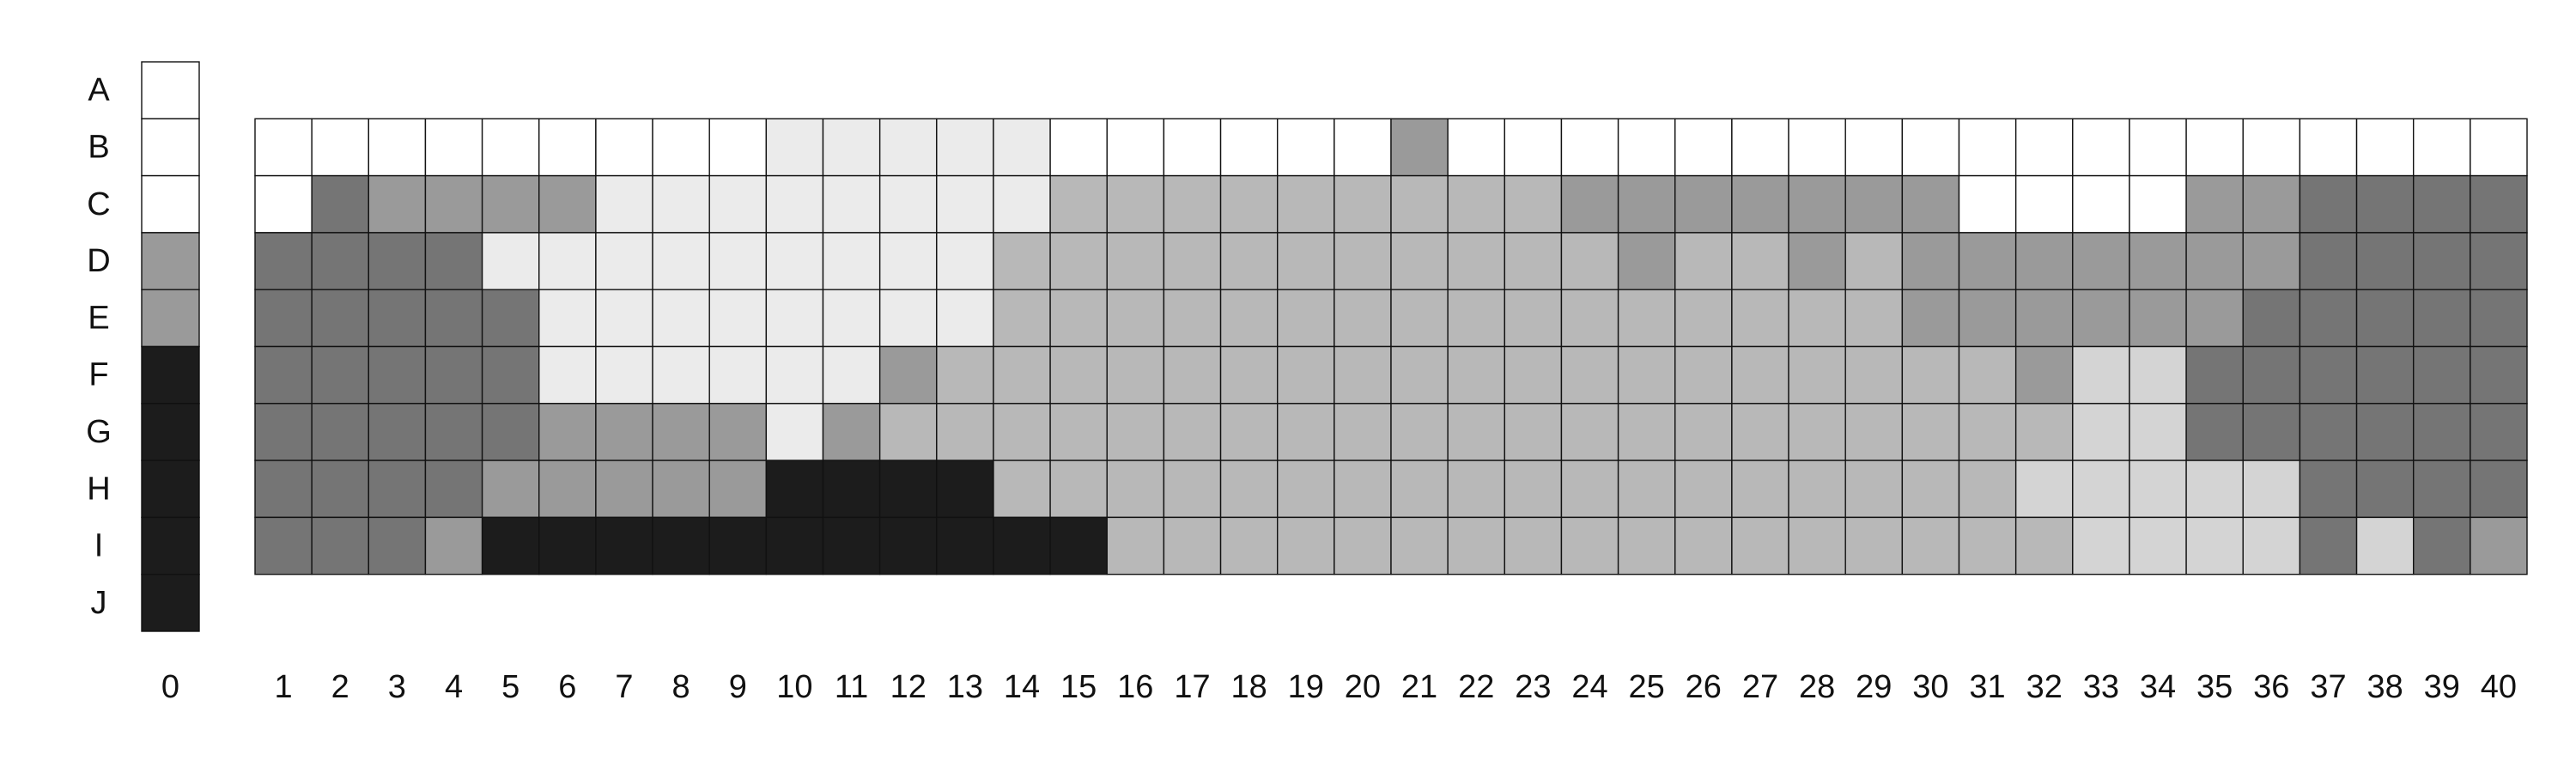  I want to click on column-label-38: 38, so click(2384, 687).